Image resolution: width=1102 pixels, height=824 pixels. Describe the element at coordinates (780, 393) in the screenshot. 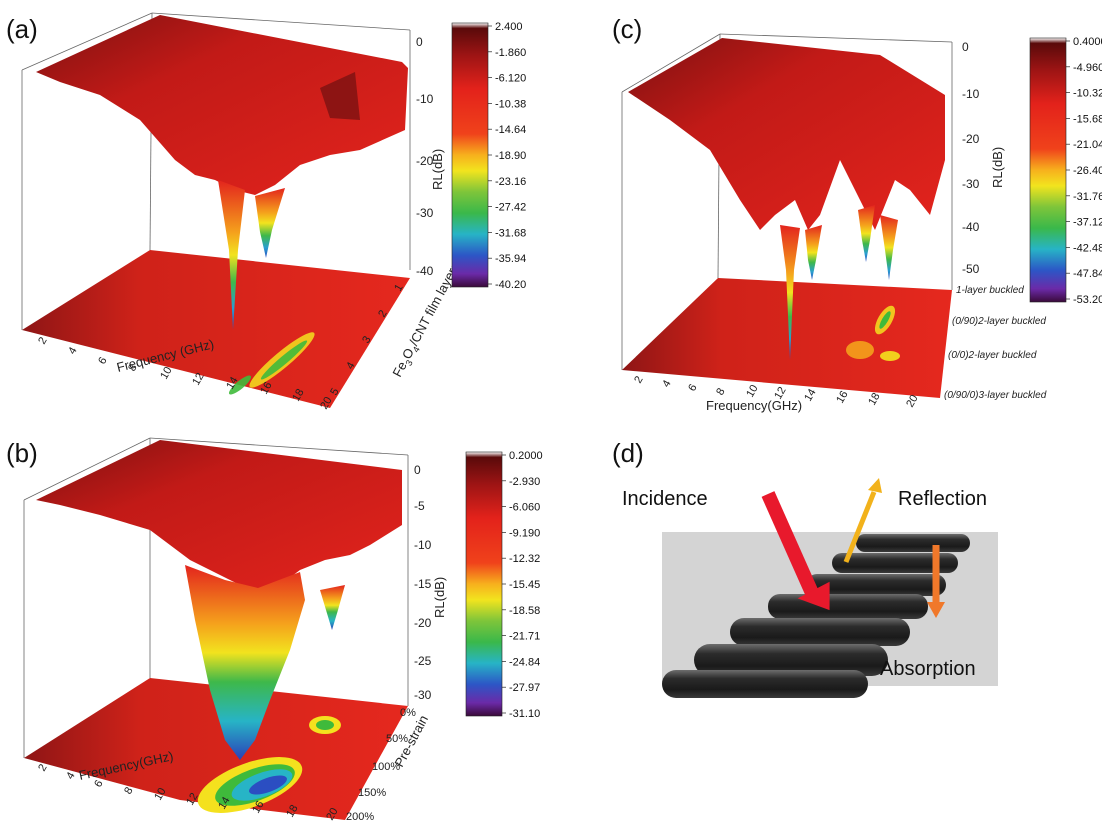

I see `panel-c-xtick: 12` at that location.